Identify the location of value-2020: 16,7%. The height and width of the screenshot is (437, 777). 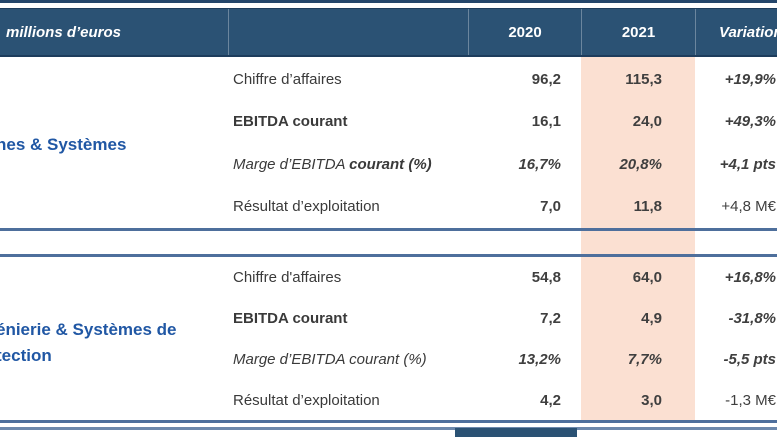
(539, 164).